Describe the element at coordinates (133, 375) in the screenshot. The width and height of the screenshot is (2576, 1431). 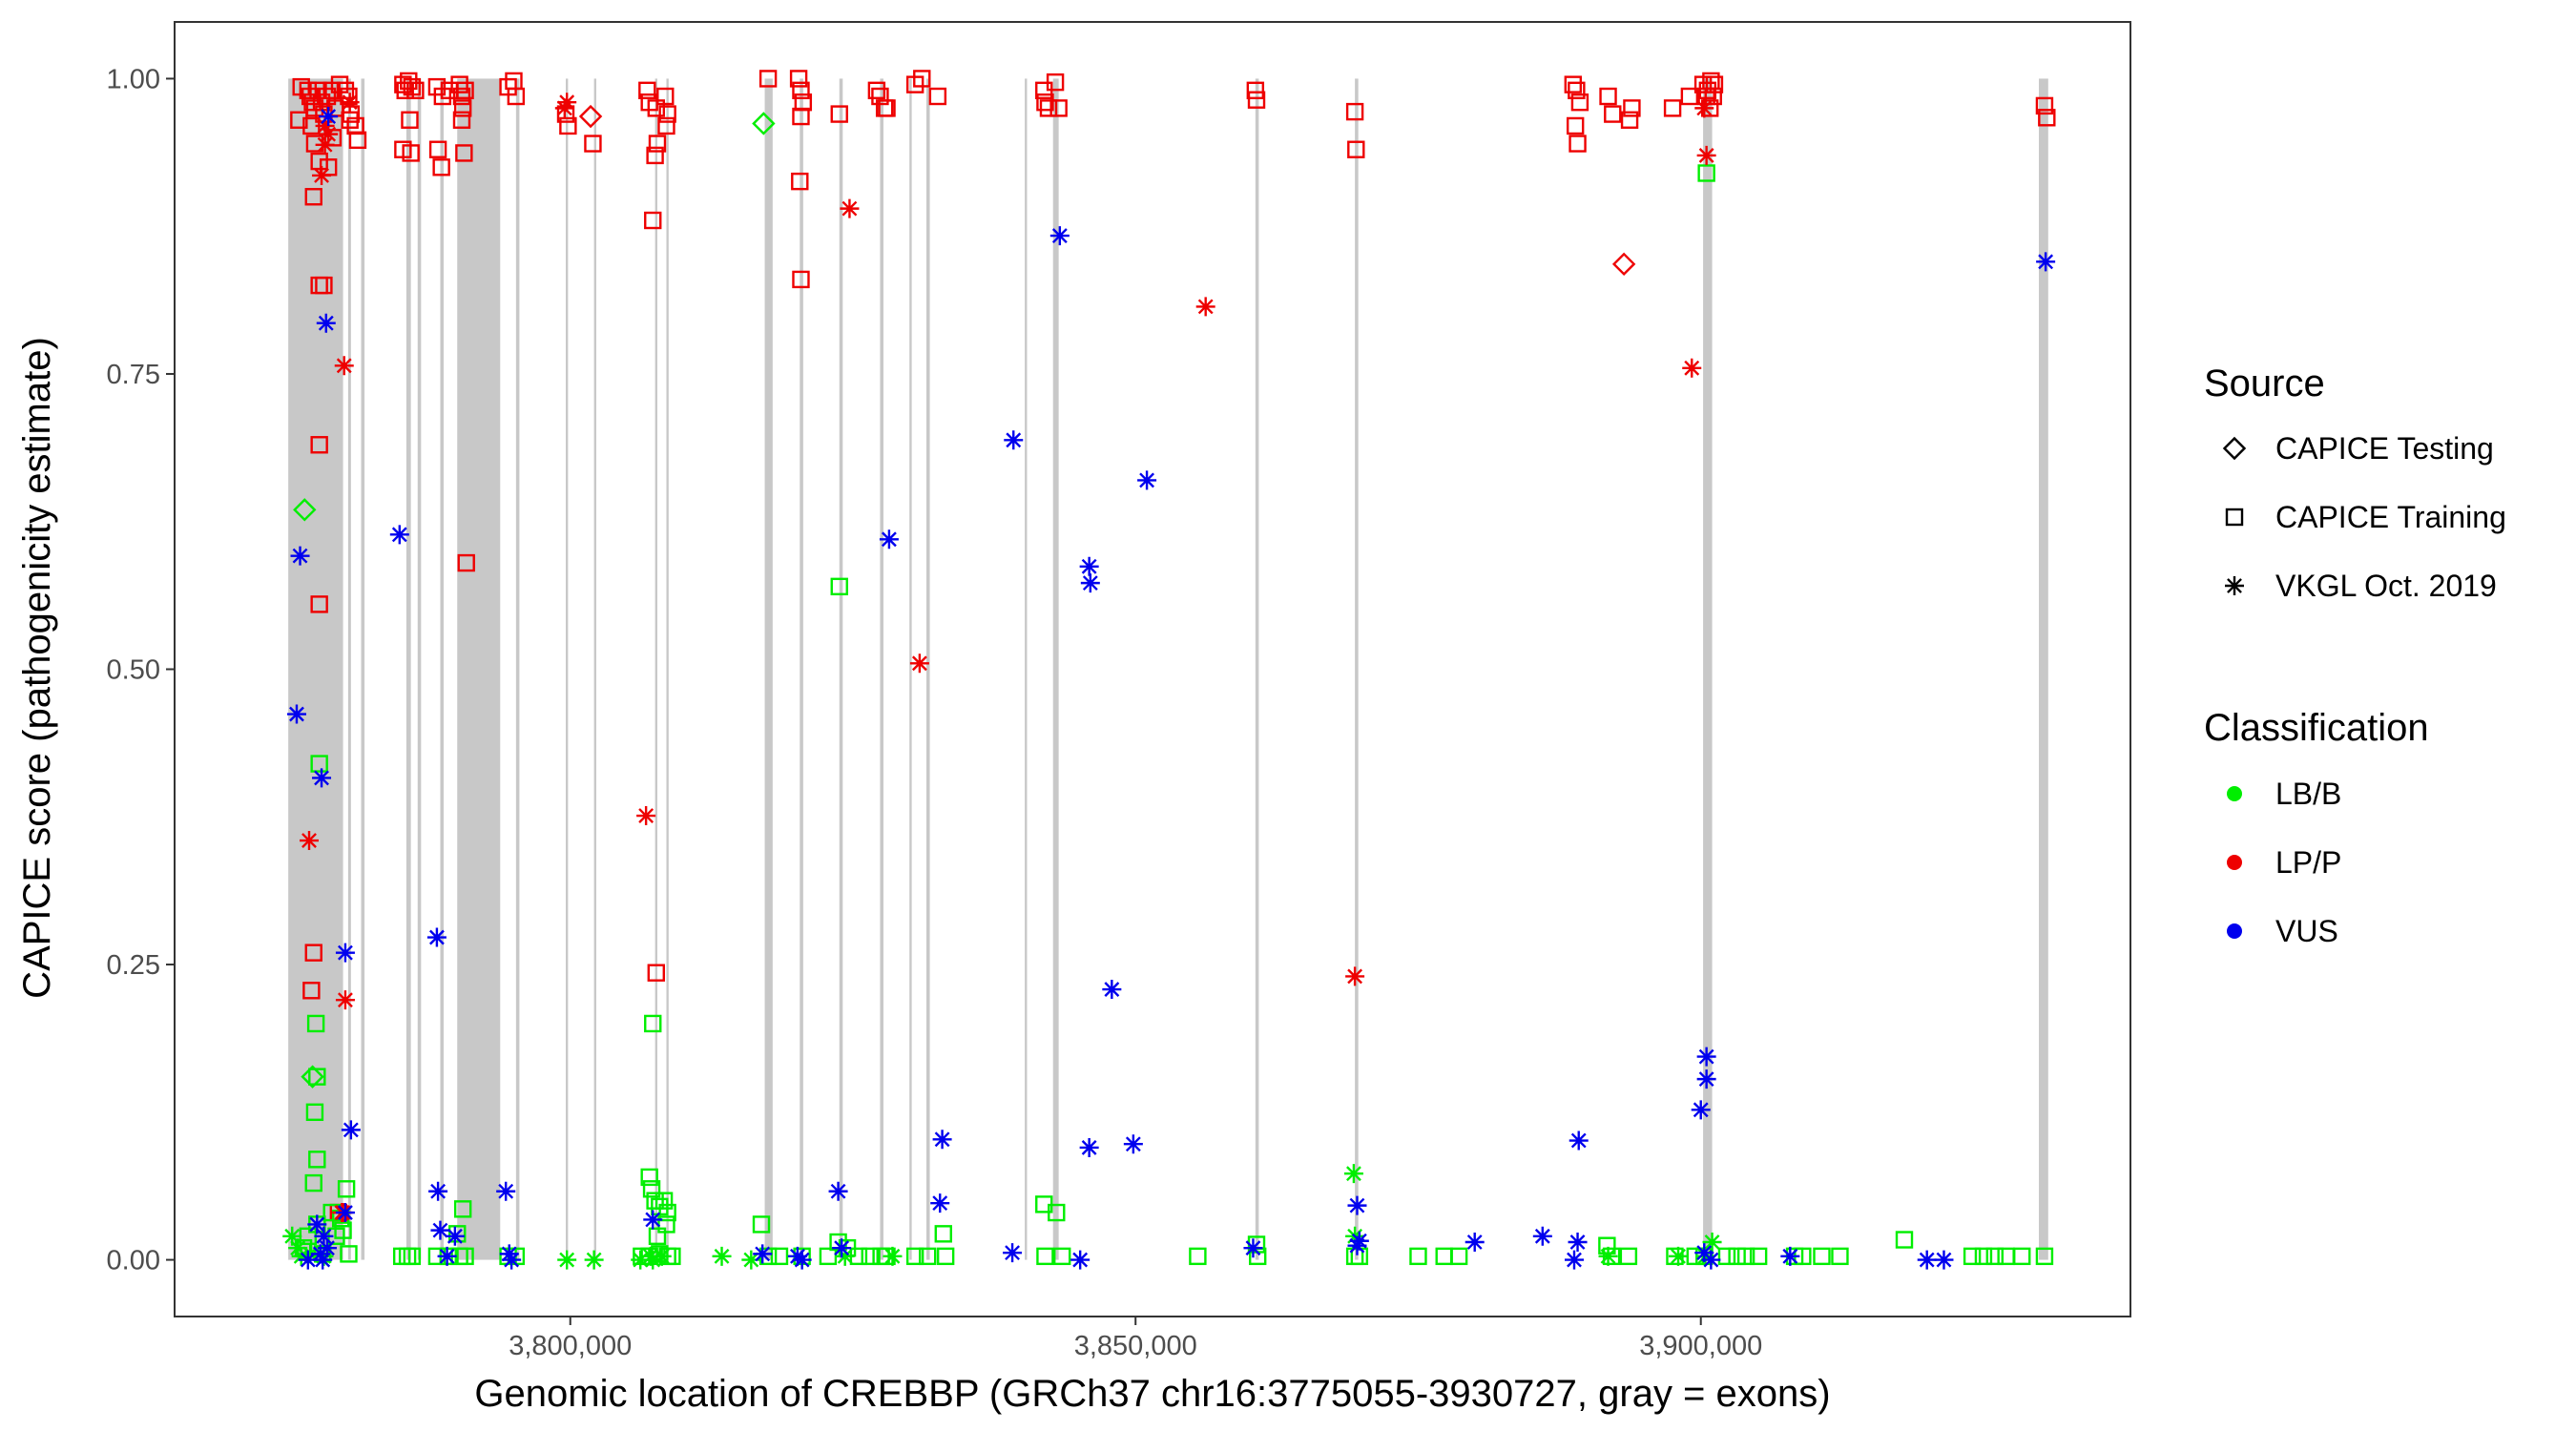
I see `y-tick-label: 0.75` at that location.